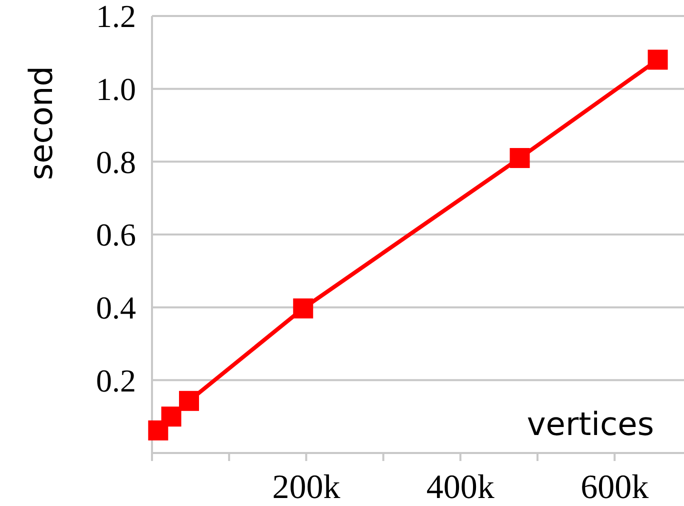  I want to click on y-tick-label: 0.2, so click(116, 380).